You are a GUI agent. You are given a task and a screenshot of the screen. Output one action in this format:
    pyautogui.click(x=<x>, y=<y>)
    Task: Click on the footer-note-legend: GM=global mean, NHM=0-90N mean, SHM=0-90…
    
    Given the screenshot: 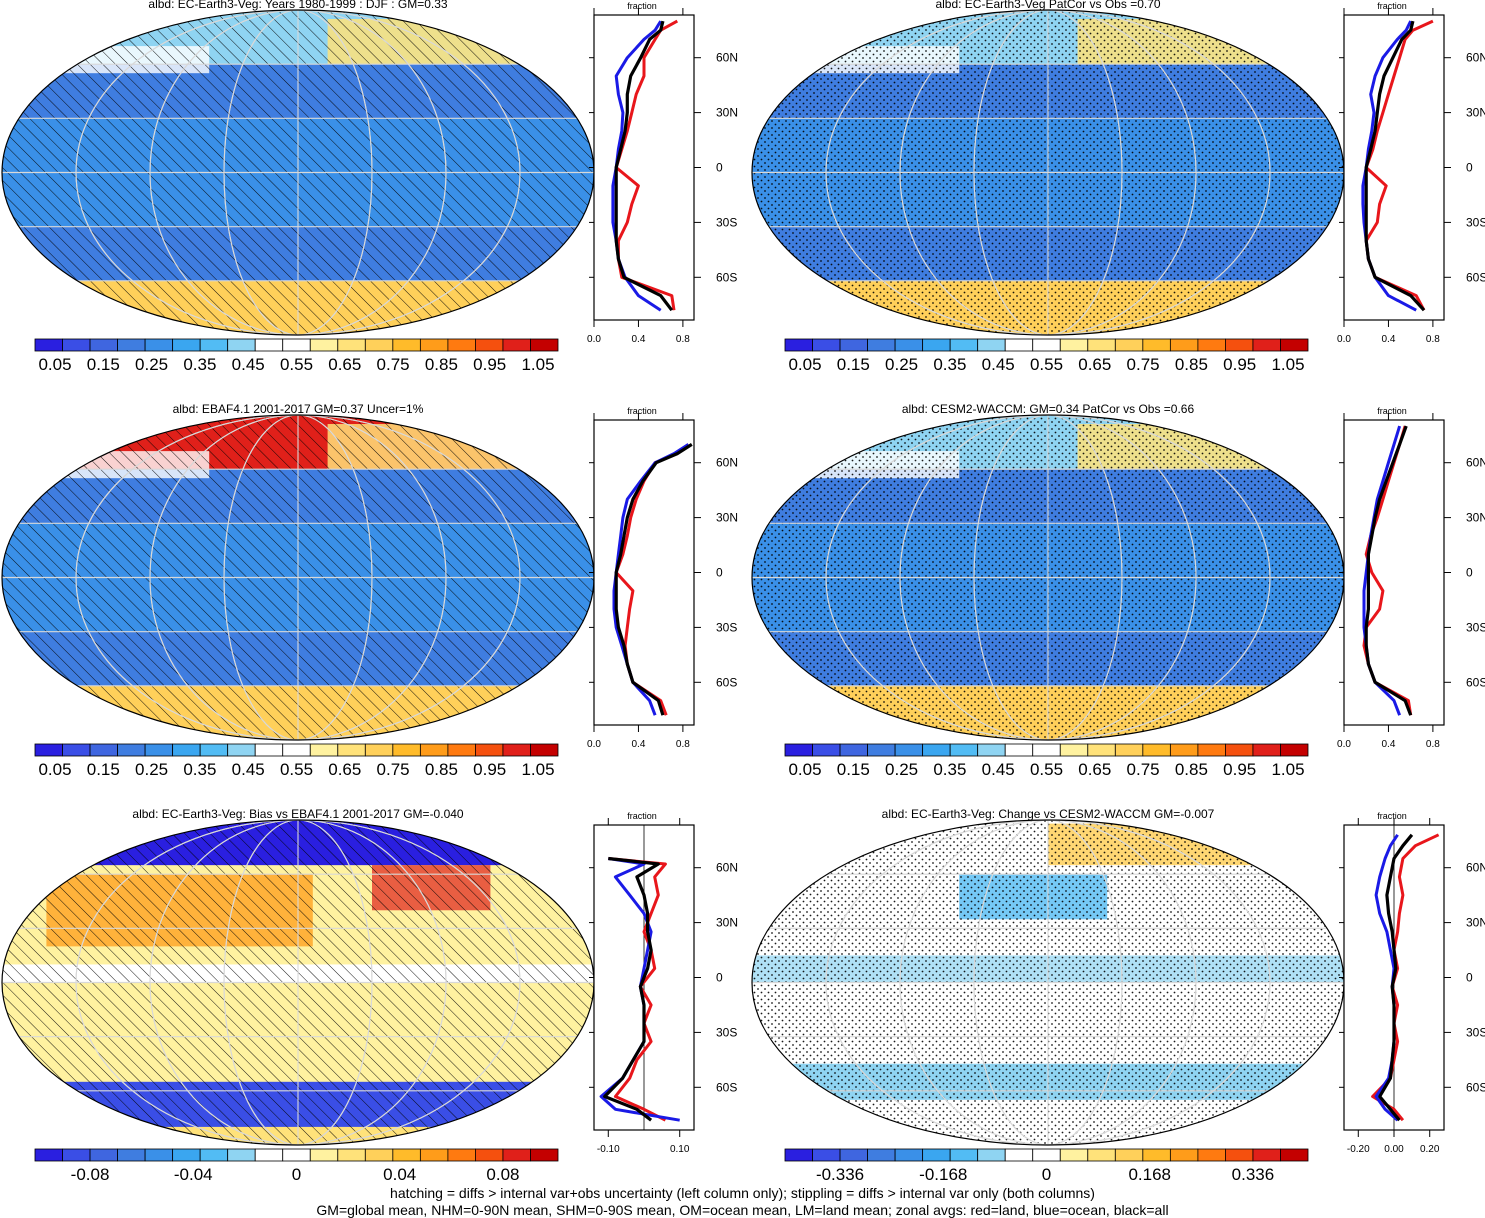 What is the action you would take?
    pyautogui.click(x=742, y=1210)
    